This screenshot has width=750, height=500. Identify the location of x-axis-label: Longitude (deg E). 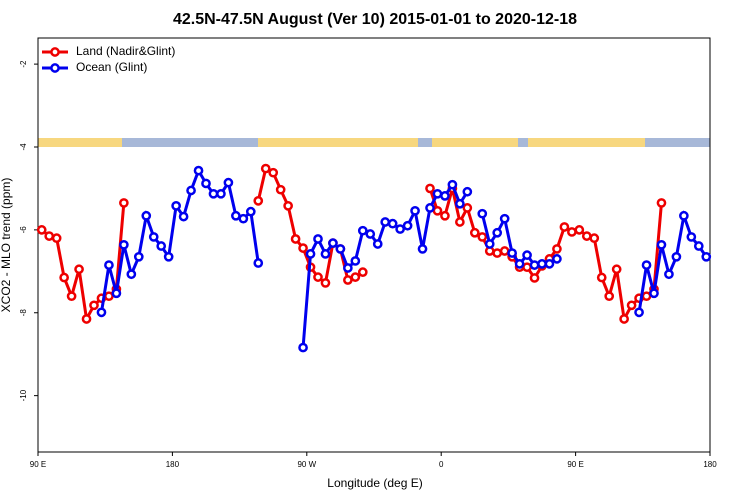
(374, 483).